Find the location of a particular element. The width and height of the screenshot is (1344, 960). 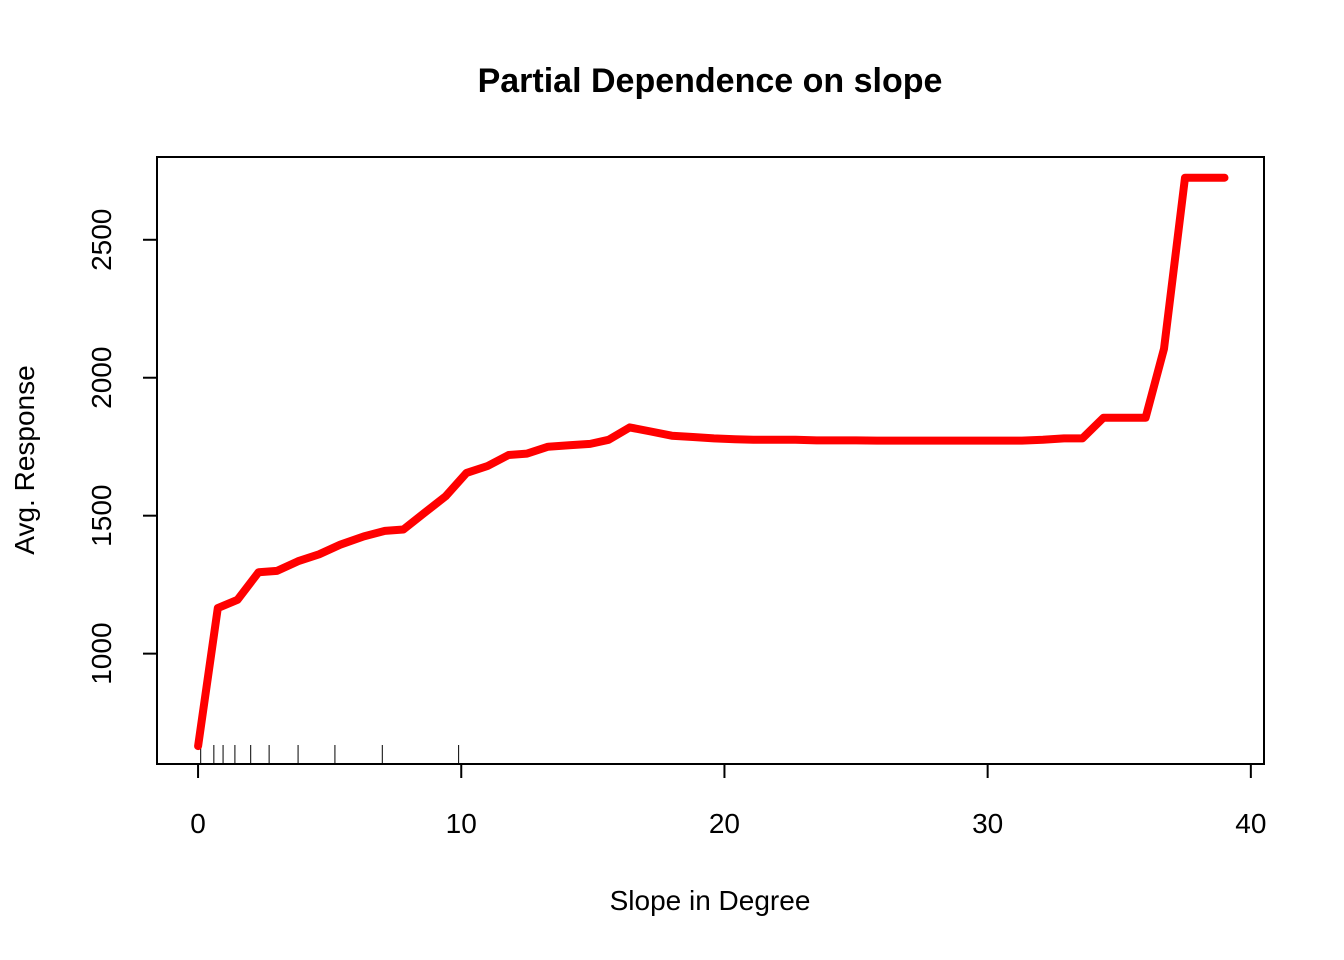

y-tick-label: 1000 is located at coordinates (101, 653).